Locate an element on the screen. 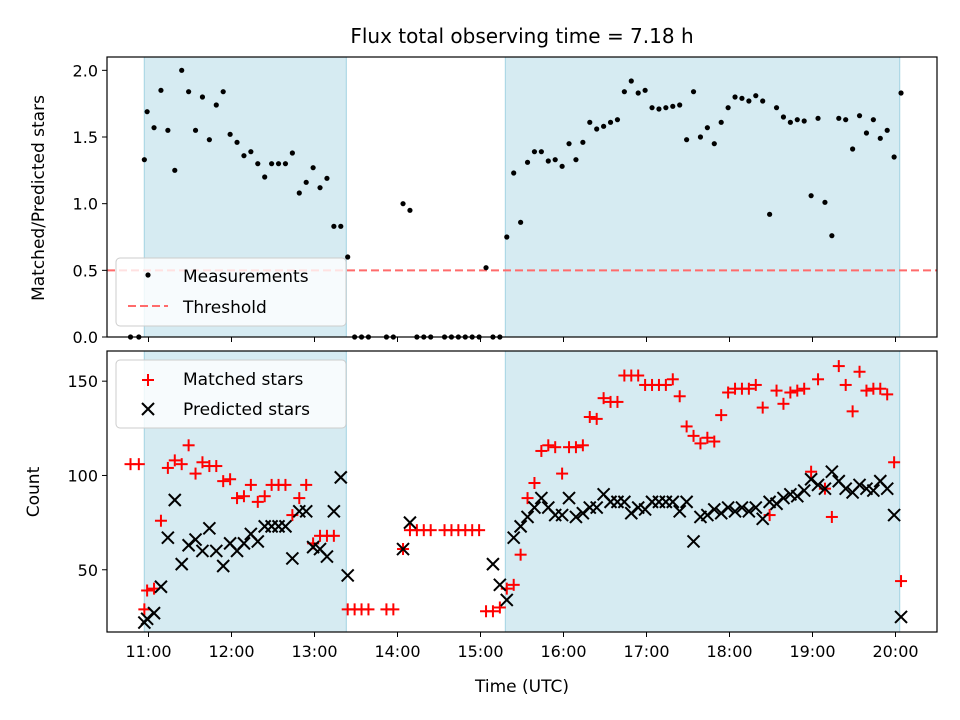 The height and width of the screenshot is (720, 960). legend-matched-marker is located at coordinates (148, 380).